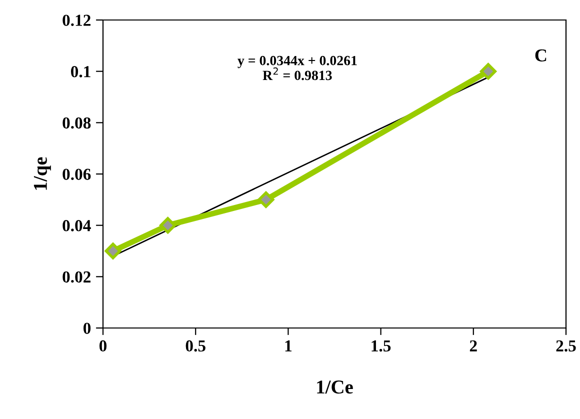  Describe the element at coordinates (76, 277) in the screenshot. I see `y-tick-label: 0.02` at that location.